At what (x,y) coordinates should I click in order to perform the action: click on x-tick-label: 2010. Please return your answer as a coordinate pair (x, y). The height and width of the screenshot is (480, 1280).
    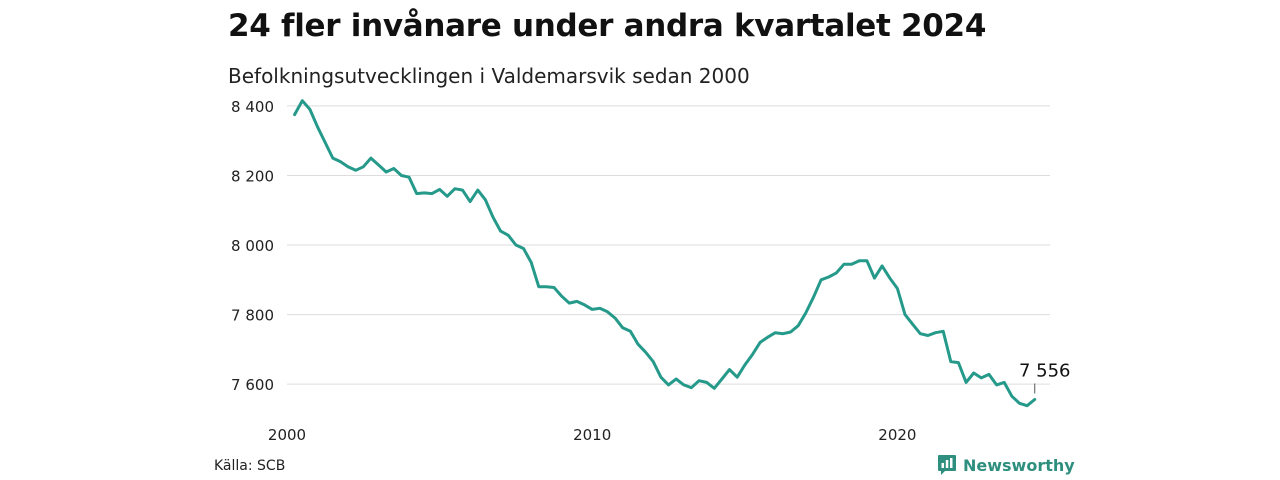
    Looking at the image, I should click on (592, 435).